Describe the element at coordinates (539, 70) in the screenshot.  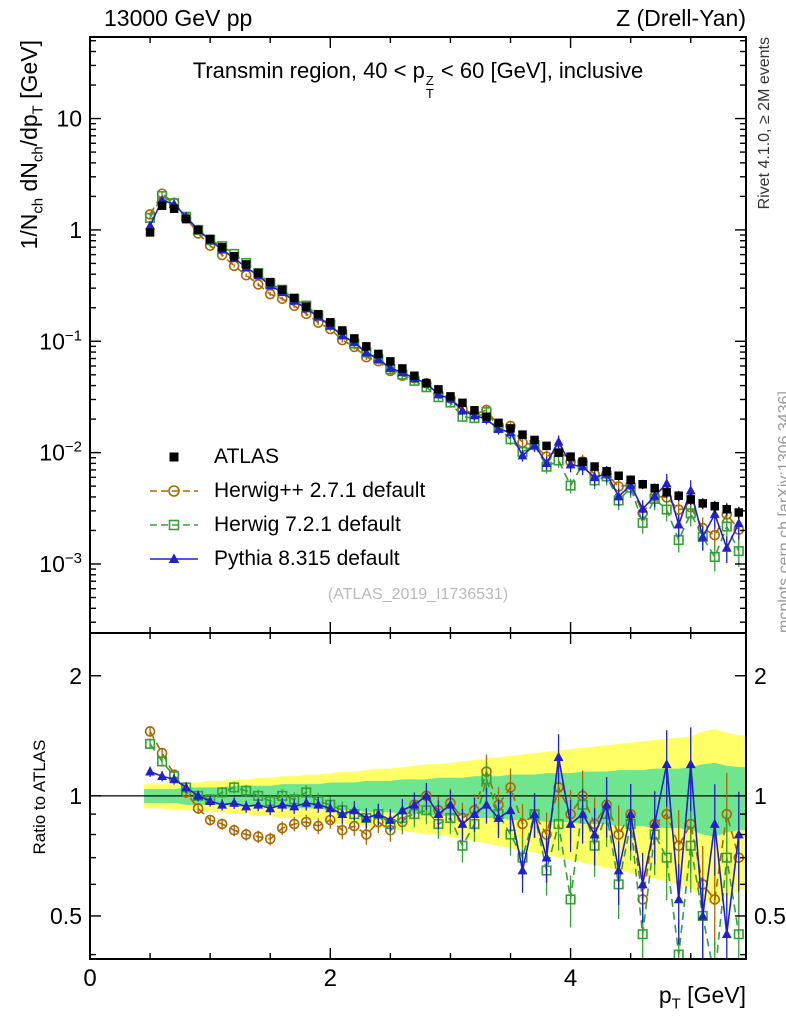
I see `panel-title-post: < 60 [GeV], inclusive` at that location.